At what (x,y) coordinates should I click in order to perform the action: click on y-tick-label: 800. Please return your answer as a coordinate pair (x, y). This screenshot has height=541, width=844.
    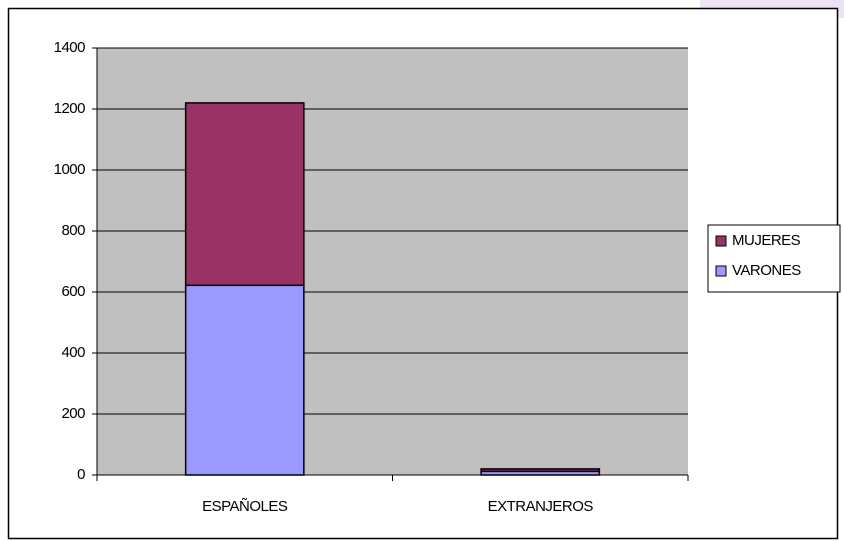
    Looking at the image, I should click on (73, 230).